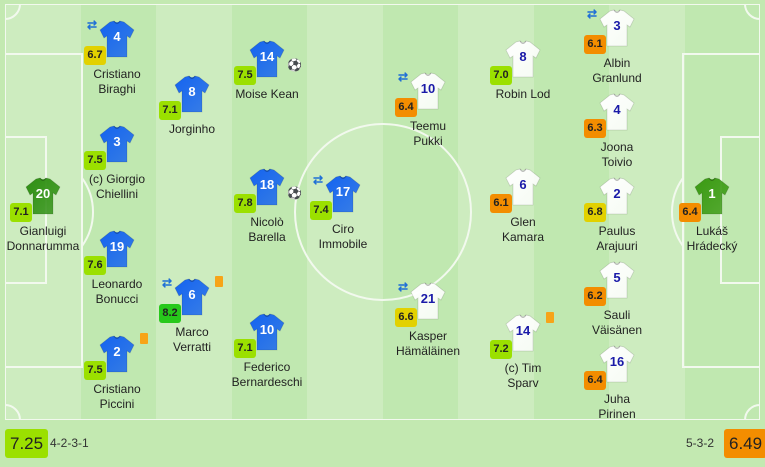  What do you see at coordinates (43, 193) in the screenshot?
I see `shirt-number: 20` at bounding box center [43, 193].